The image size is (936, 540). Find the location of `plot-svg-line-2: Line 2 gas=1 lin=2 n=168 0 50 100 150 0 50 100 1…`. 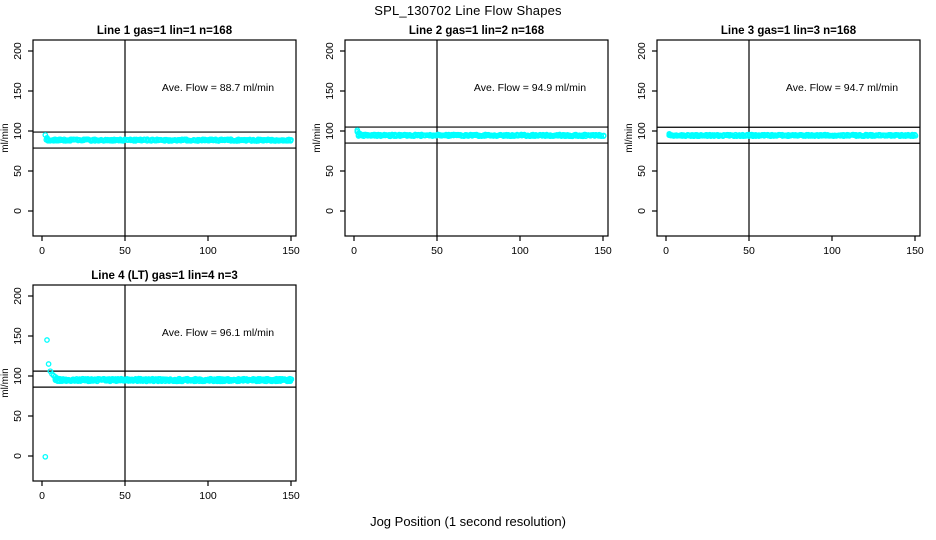

plot-svg-line-2: Line 2 gas=1 lin=2 n=168 0 50 100 150 0 50 100 1… is located at coordinates (462, 141).